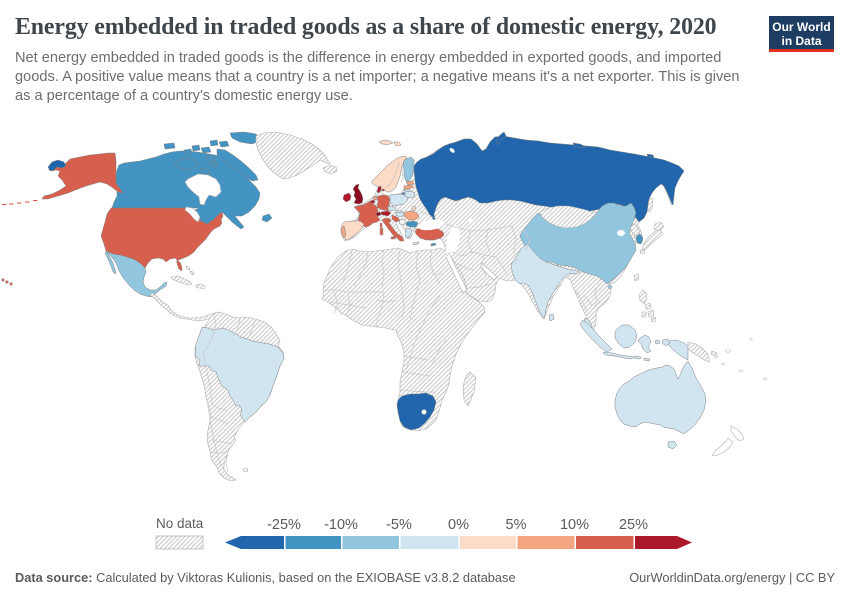 The height and width of the screenshot is (600, 850). Describe the element at coordinates (574, 525) in the screenshot. I see `svg-text: 10%` at that location.